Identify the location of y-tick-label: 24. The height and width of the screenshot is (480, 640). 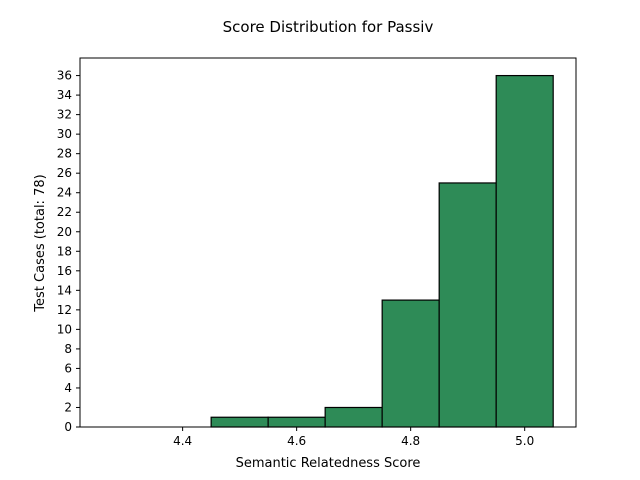
(64, 193).